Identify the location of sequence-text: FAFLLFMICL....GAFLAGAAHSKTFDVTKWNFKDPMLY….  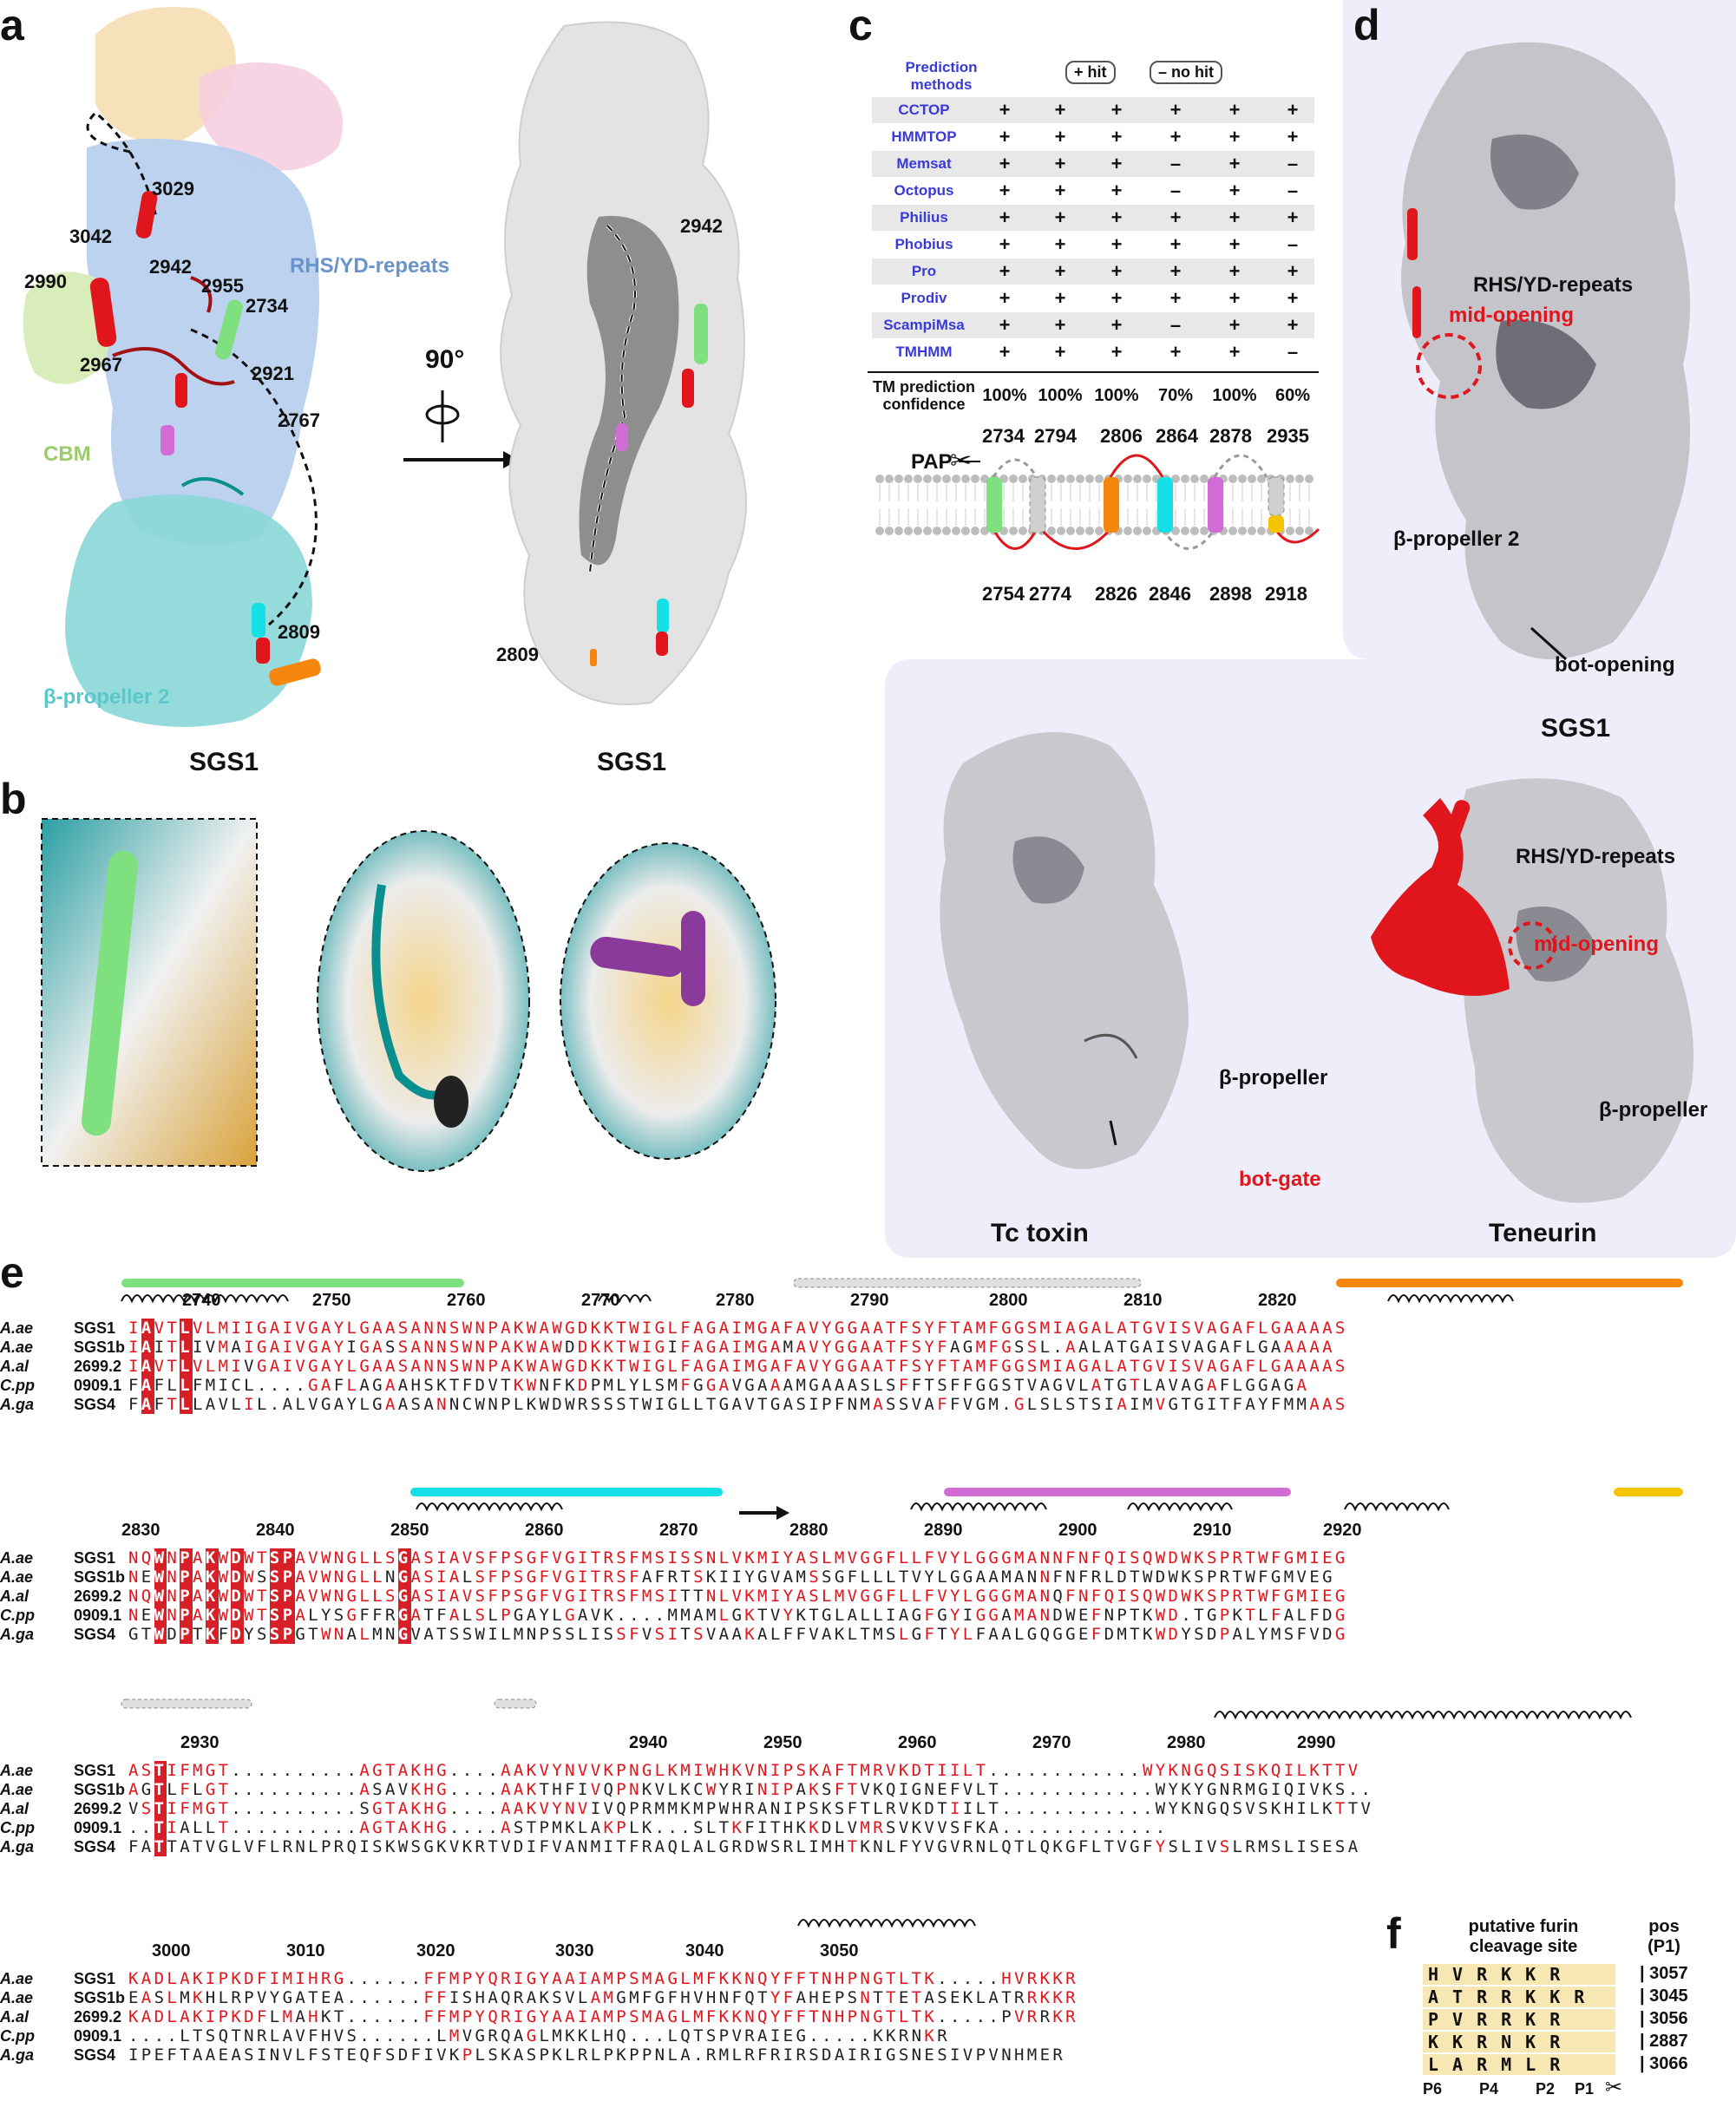
(719, 1385).